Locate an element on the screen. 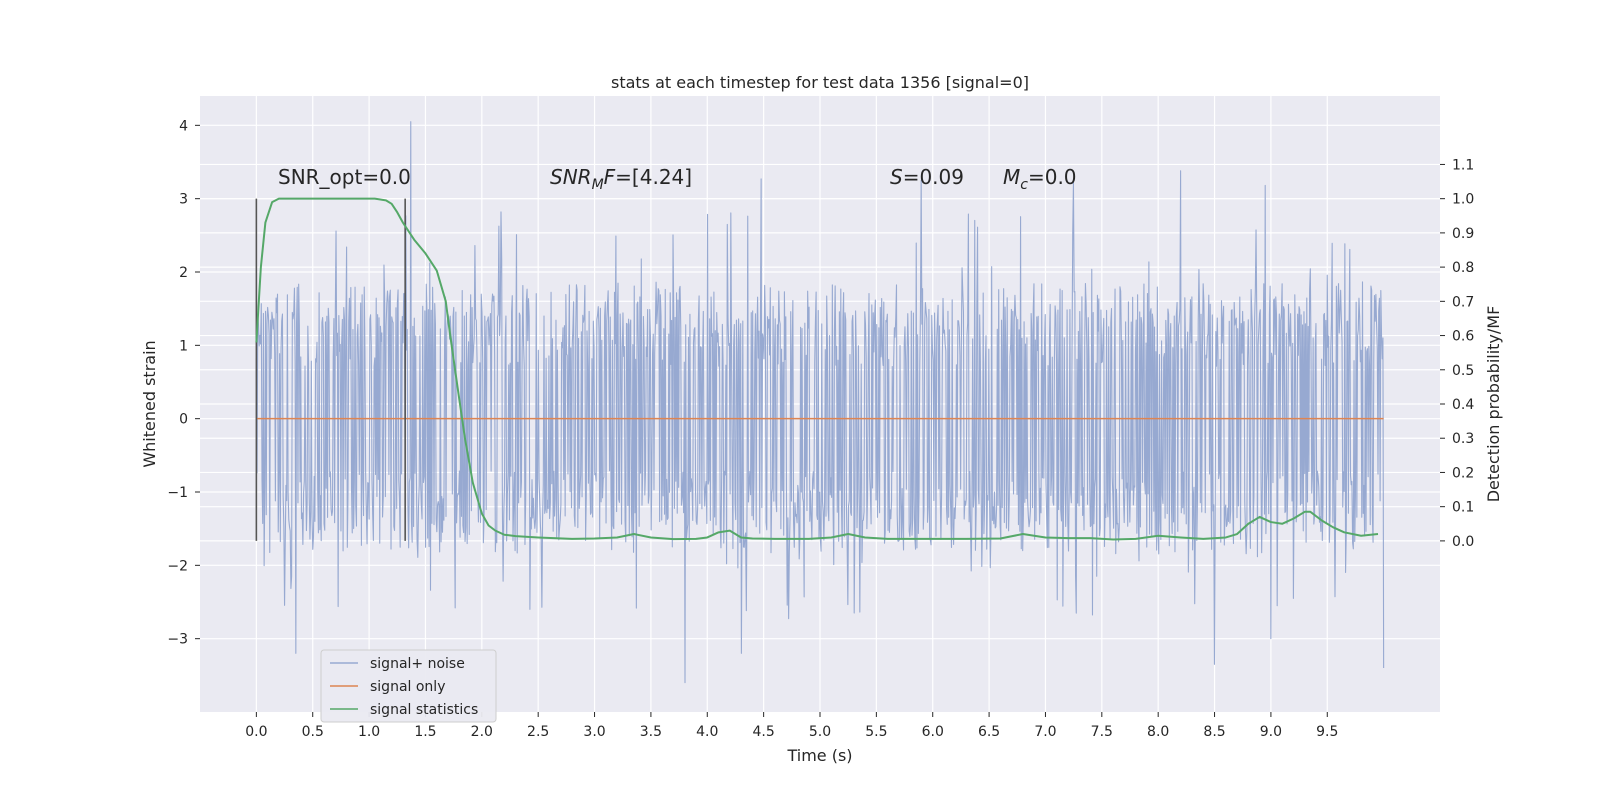  x-tick-label-0: 0.0 is located at coordinates (256, 732).